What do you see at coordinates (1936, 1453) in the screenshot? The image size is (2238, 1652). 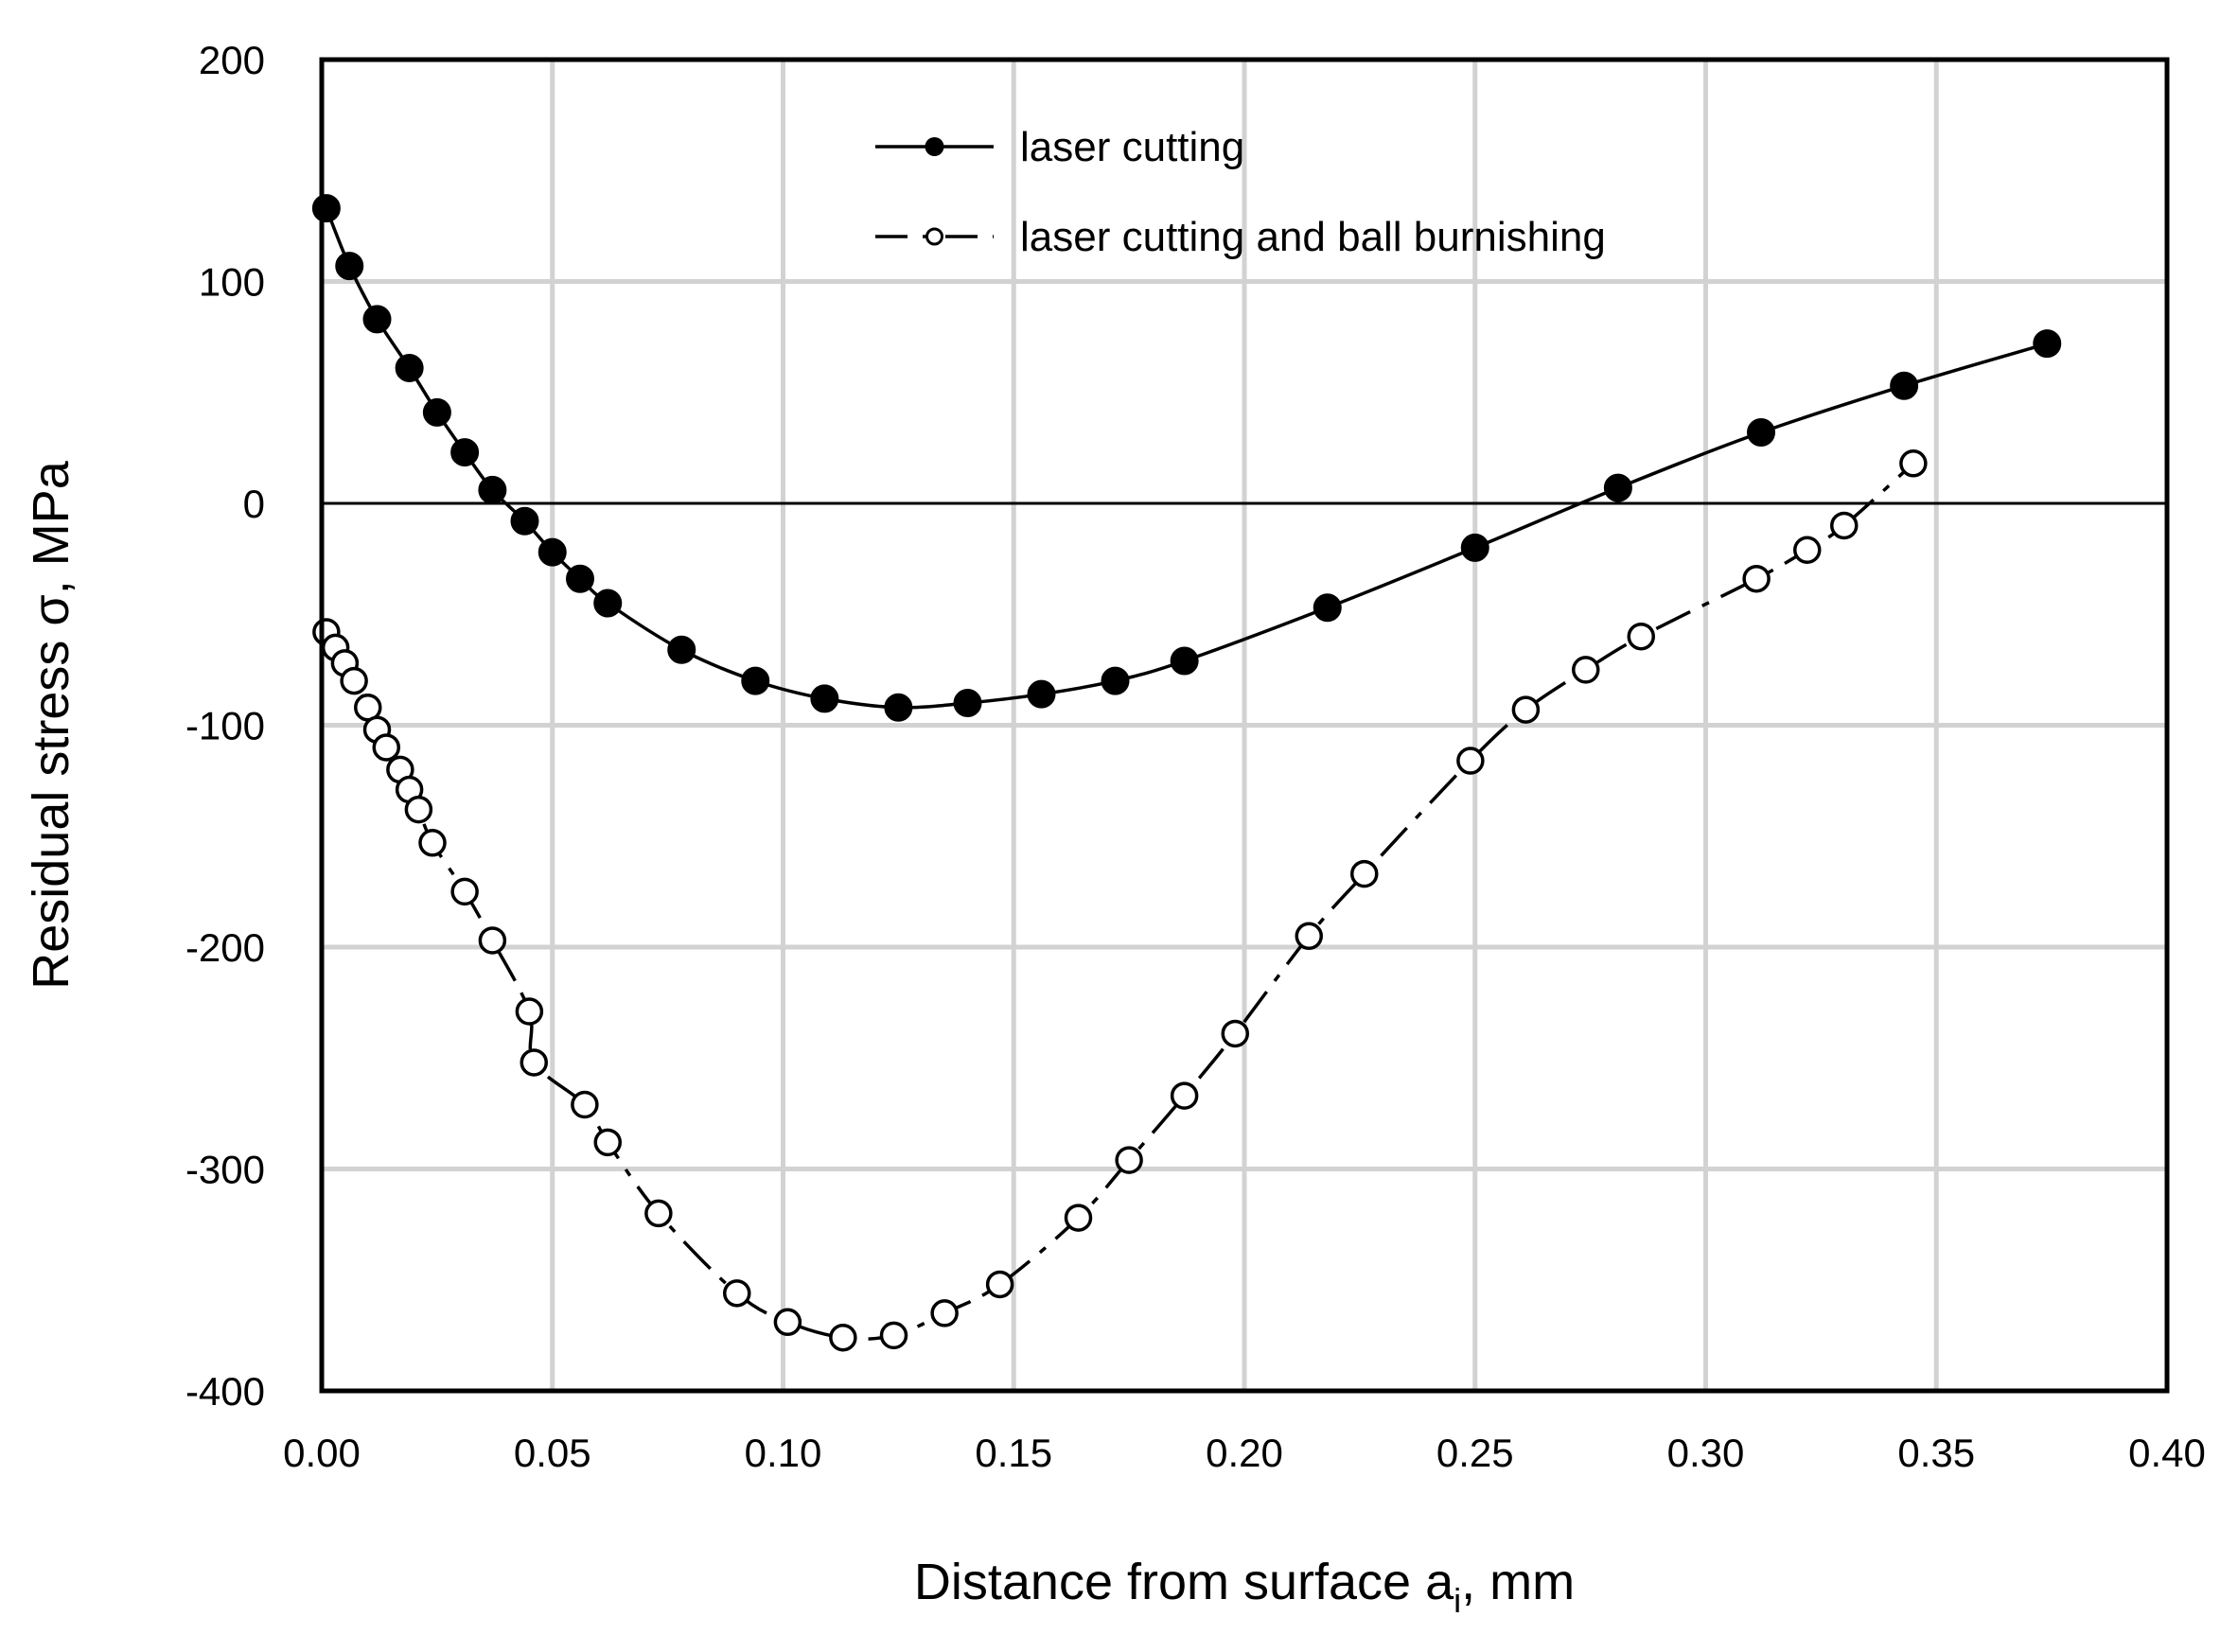 I see `x-tick-label: 0.35` at bounding box center [1936, 1453].